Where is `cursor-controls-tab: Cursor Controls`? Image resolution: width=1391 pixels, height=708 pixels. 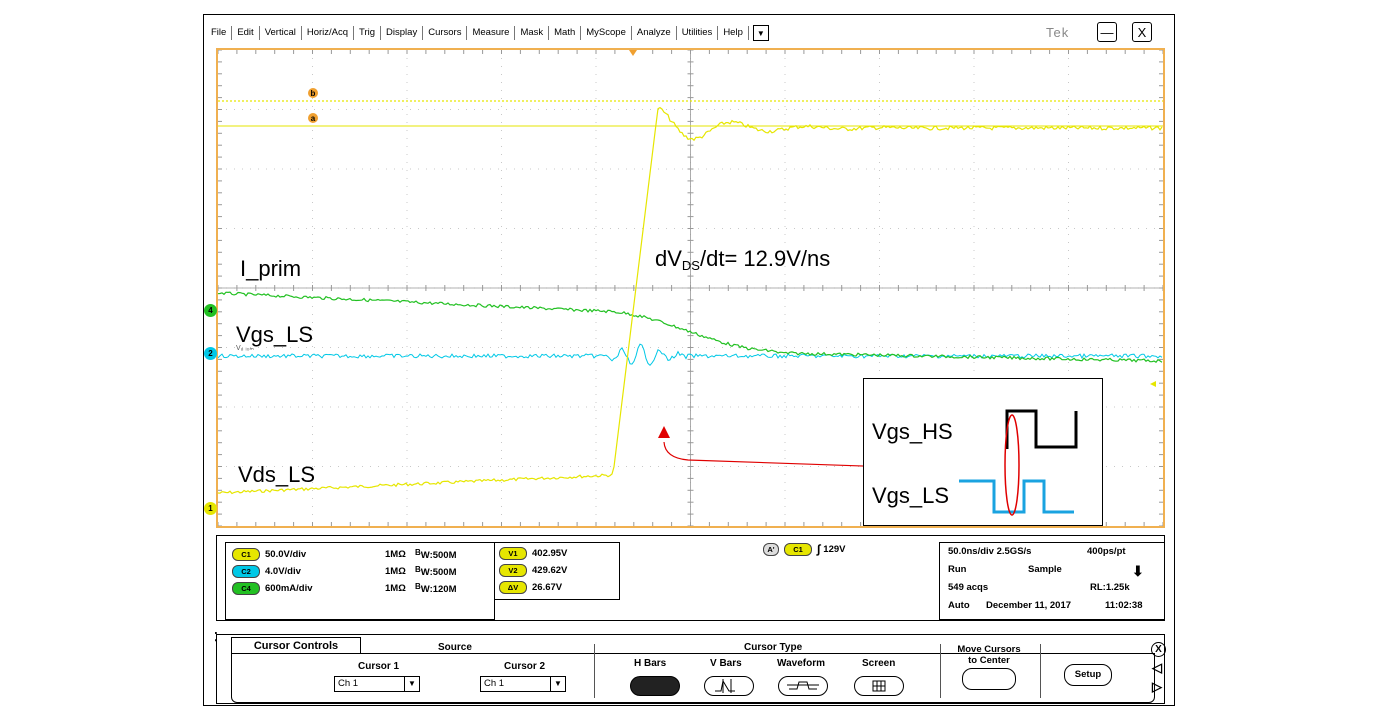 cursor-controls-tab: Cursor Controls is located at coordinates (296, 645).